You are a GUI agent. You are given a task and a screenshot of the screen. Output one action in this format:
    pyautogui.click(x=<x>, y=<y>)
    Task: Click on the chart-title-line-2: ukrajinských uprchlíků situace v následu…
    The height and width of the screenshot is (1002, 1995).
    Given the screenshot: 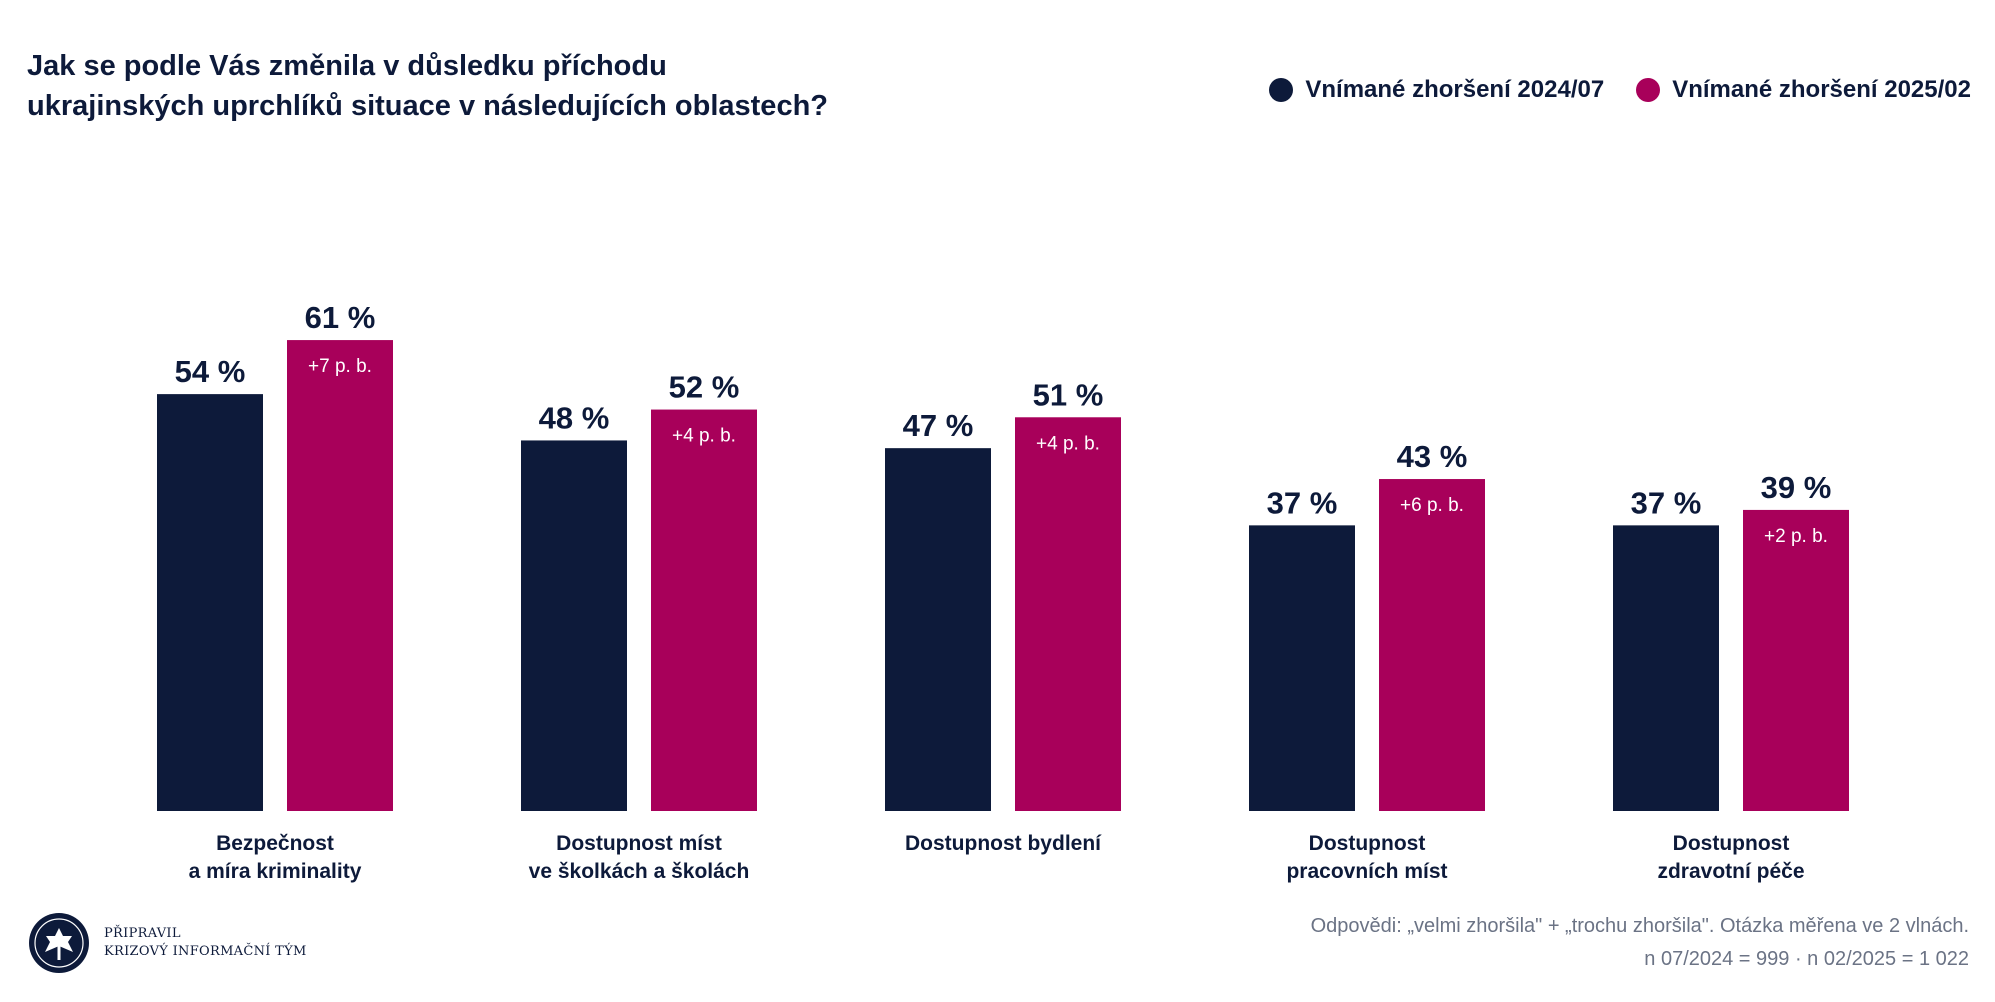 What is the action you would take?
    pyautogui.click(x=427, y=106)
    